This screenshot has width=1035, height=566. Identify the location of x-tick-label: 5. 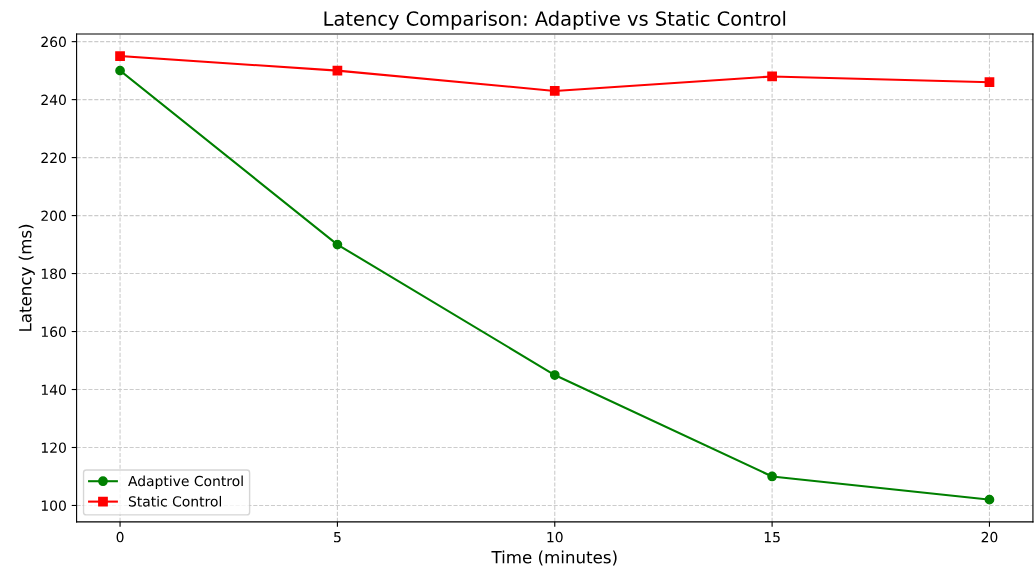
(337, 537).